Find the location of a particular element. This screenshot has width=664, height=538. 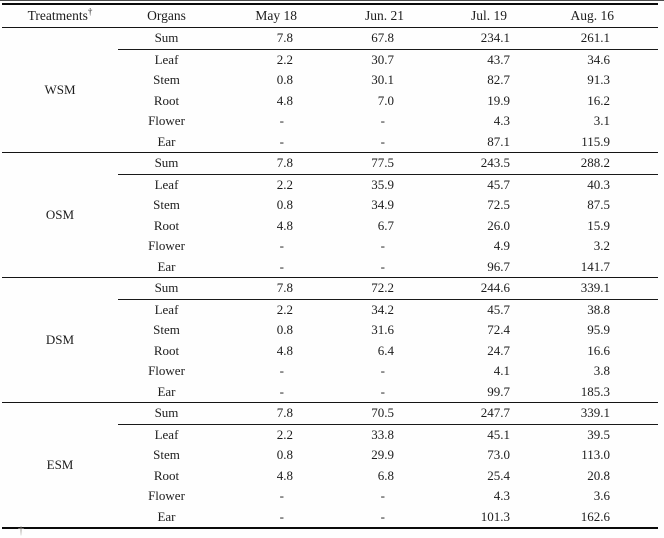

value-cell: 3.6 is located at coordinates (601, 495).